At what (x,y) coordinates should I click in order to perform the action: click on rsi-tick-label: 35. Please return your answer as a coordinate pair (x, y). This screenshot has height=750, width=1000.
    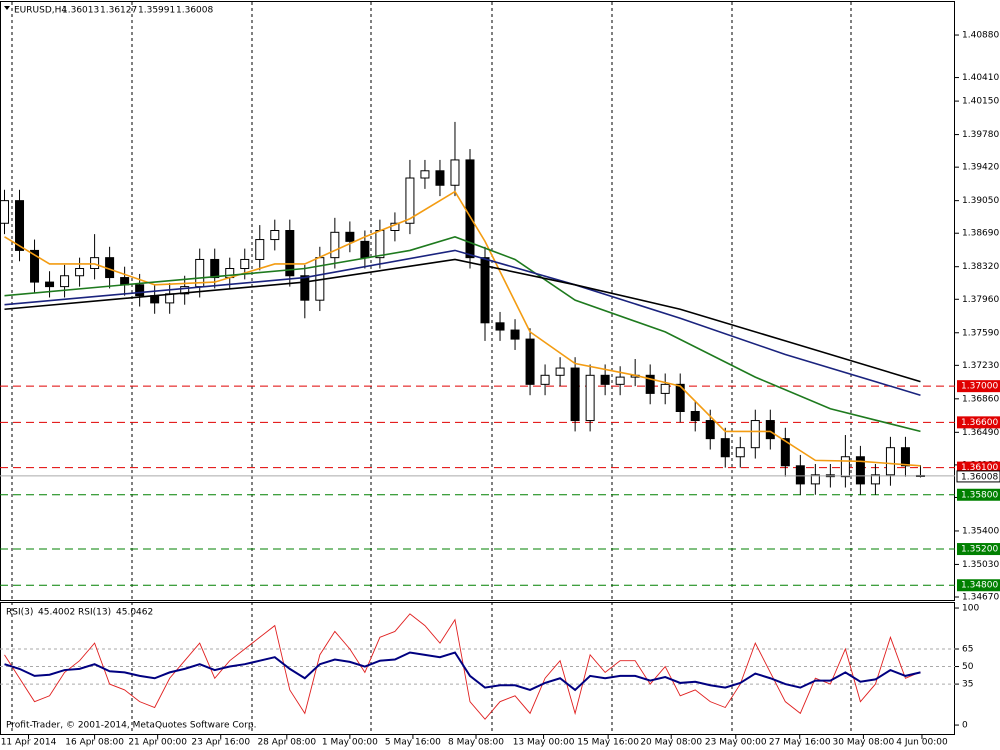
    Looking at the image, I should click on (967, 685).